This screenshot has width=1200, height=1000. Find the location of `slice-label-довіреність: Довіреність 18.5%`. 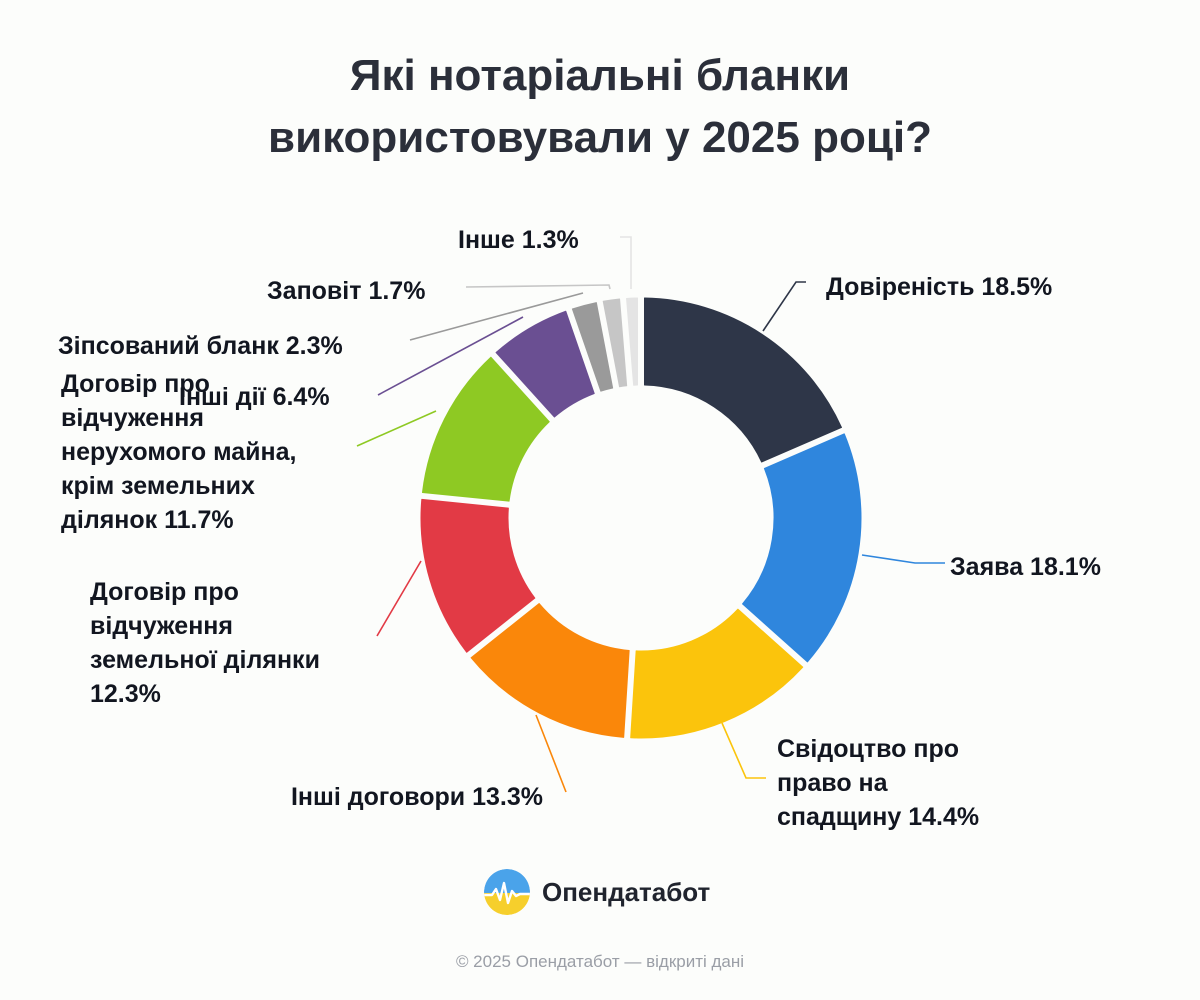

slice-label-довіреність: Довіреність 18.5% is located at coordinates (939, 287).